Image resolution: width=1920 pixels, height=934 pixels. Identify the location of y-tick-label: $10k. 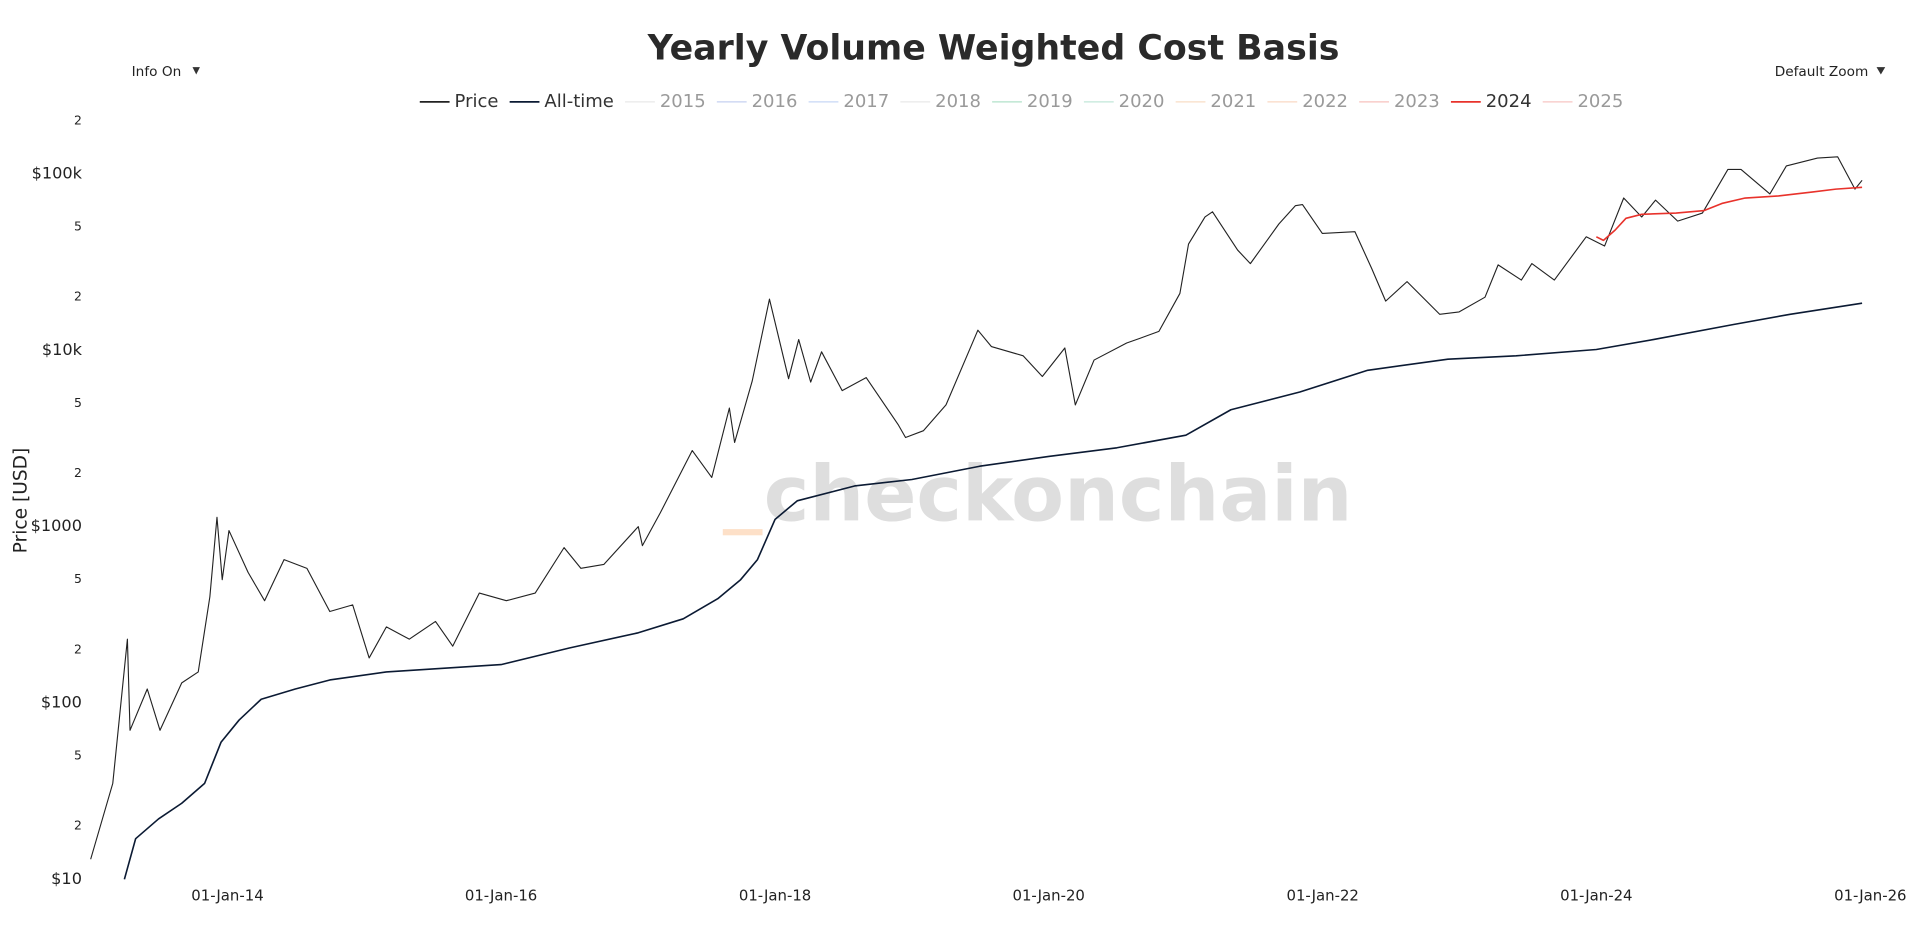
(62, 349).